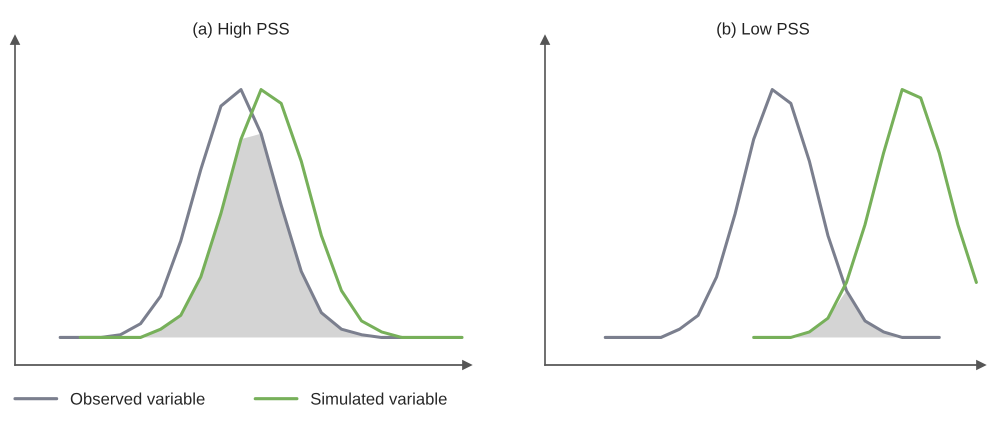 The height and width of the screenshot is (423, 987). What do you see at coordinates (137, 398) in the screenshot?
I see `legend-label: Observed variable` at bounding box center [137, 398].